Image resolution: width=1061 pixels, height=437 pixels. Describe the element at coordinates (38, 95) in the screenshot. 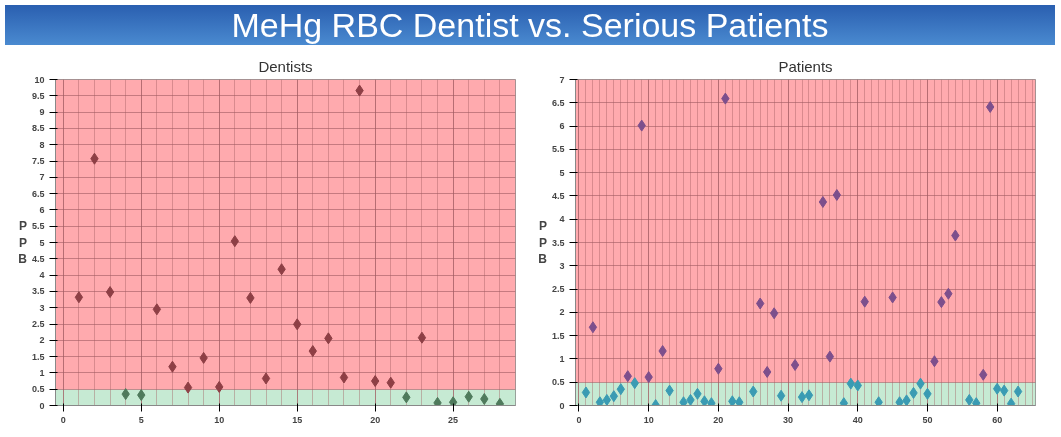

I see `y-tick-label: 9.5` at that location.